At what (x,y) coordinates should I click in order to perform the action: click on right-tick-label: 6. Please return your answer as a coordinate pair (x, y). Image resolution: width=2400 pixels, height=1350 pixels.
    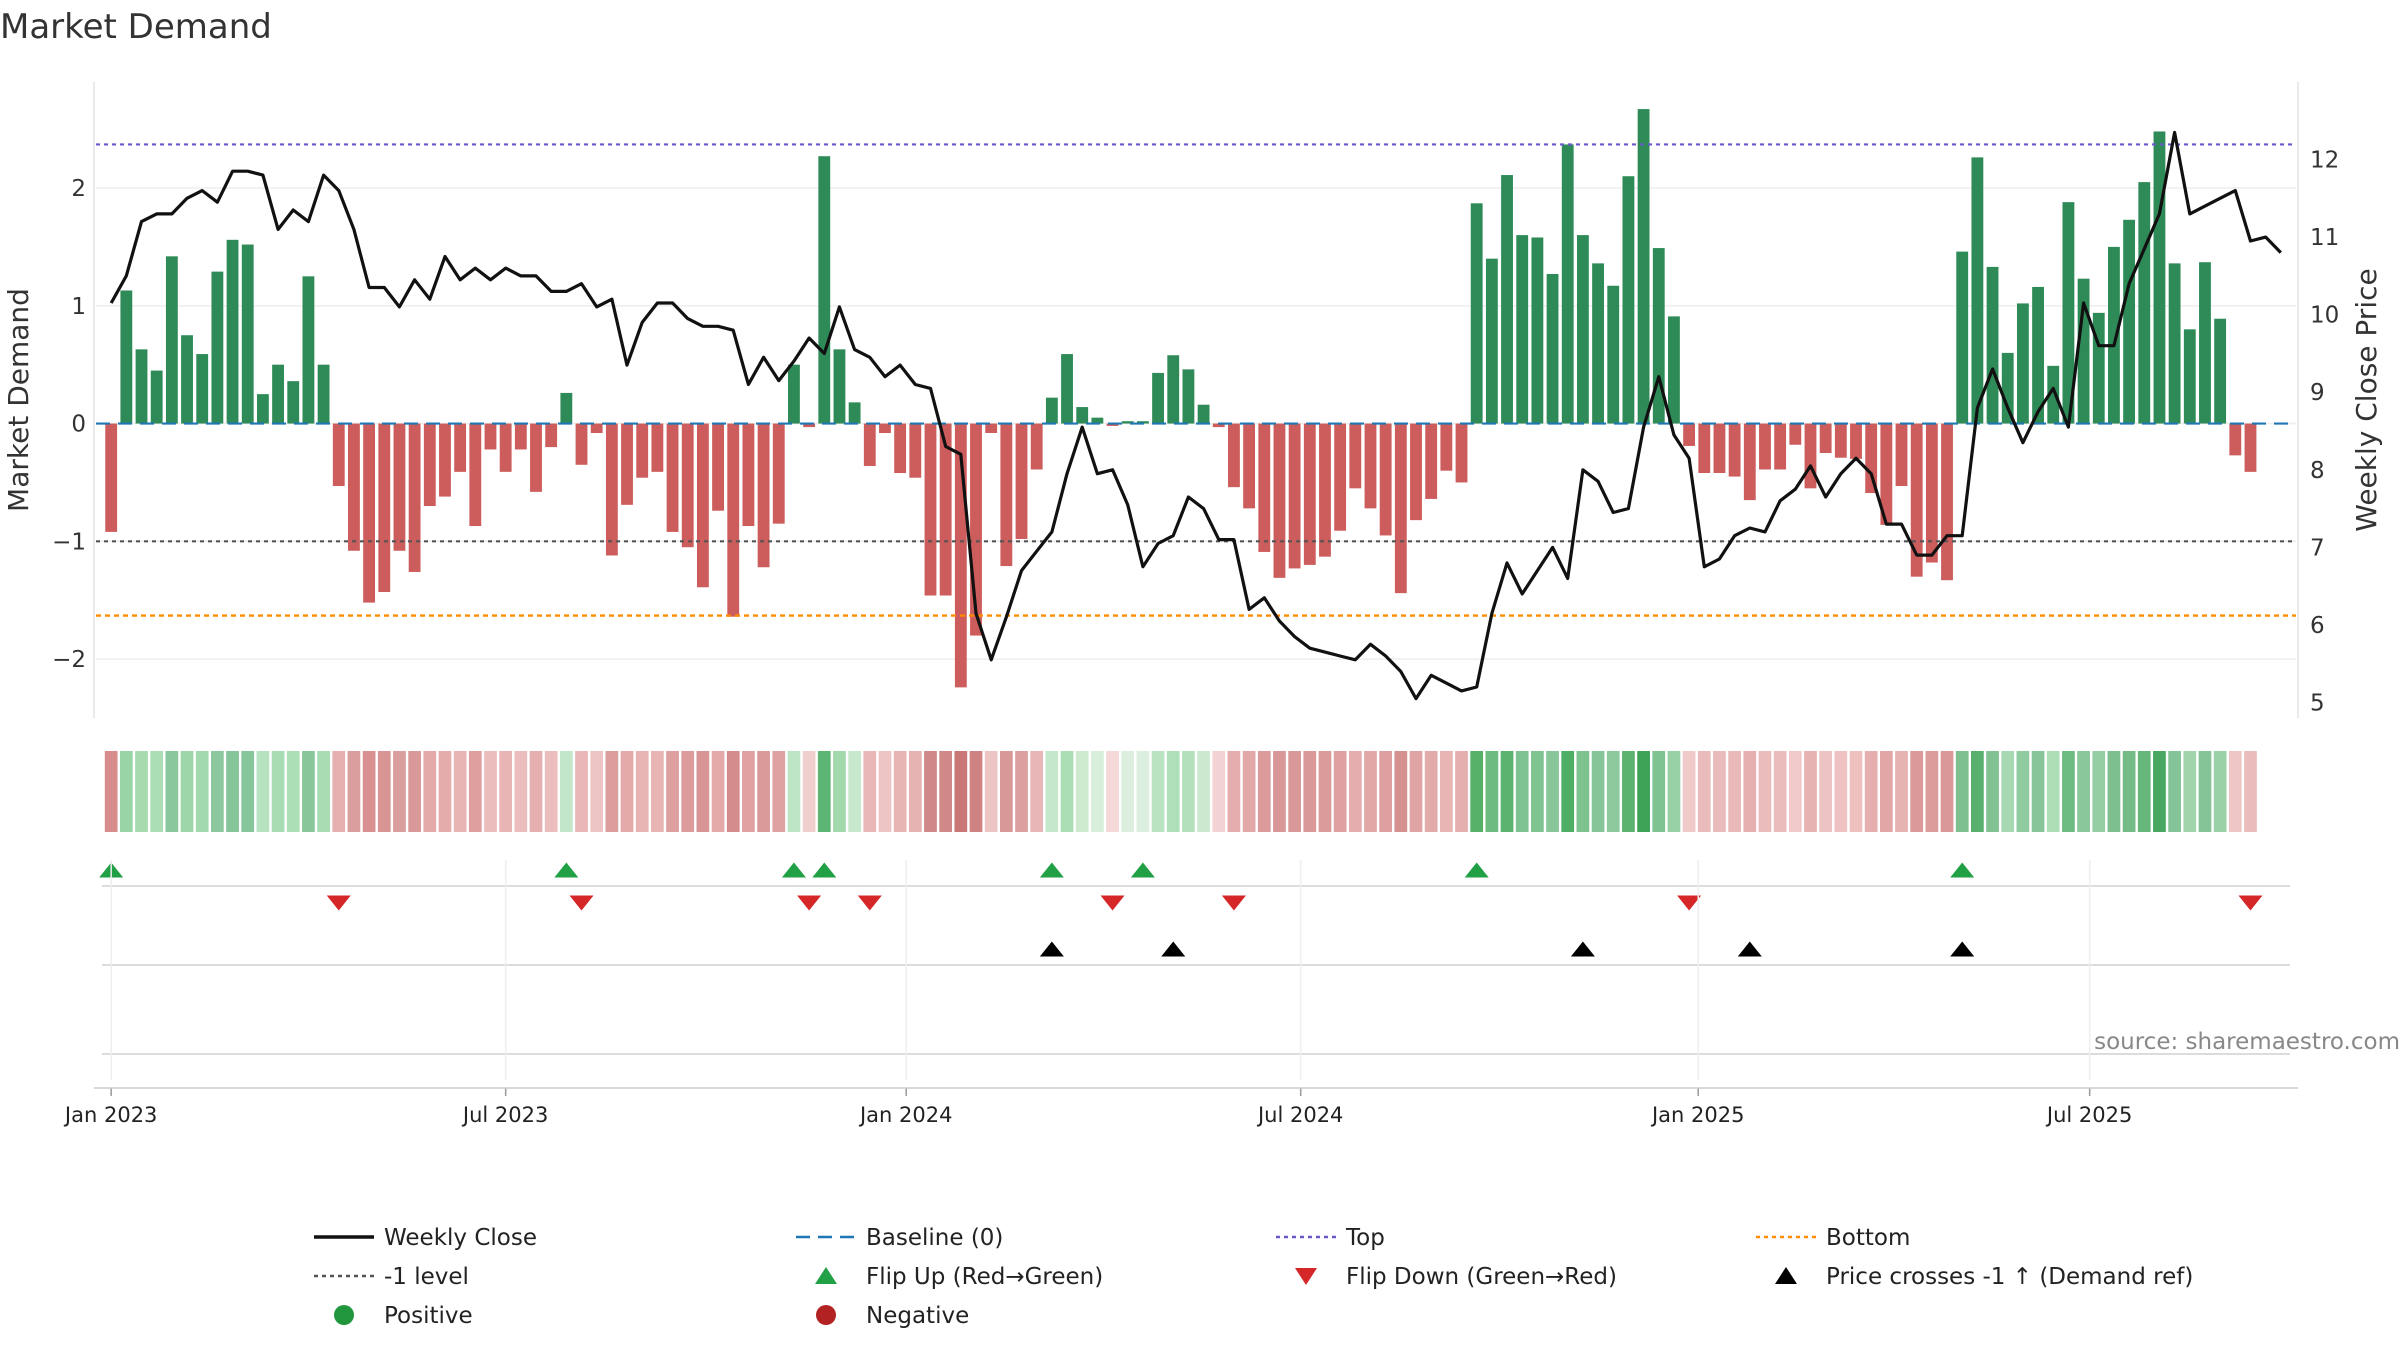
    Looking at the image, I should click on (2317, 626).